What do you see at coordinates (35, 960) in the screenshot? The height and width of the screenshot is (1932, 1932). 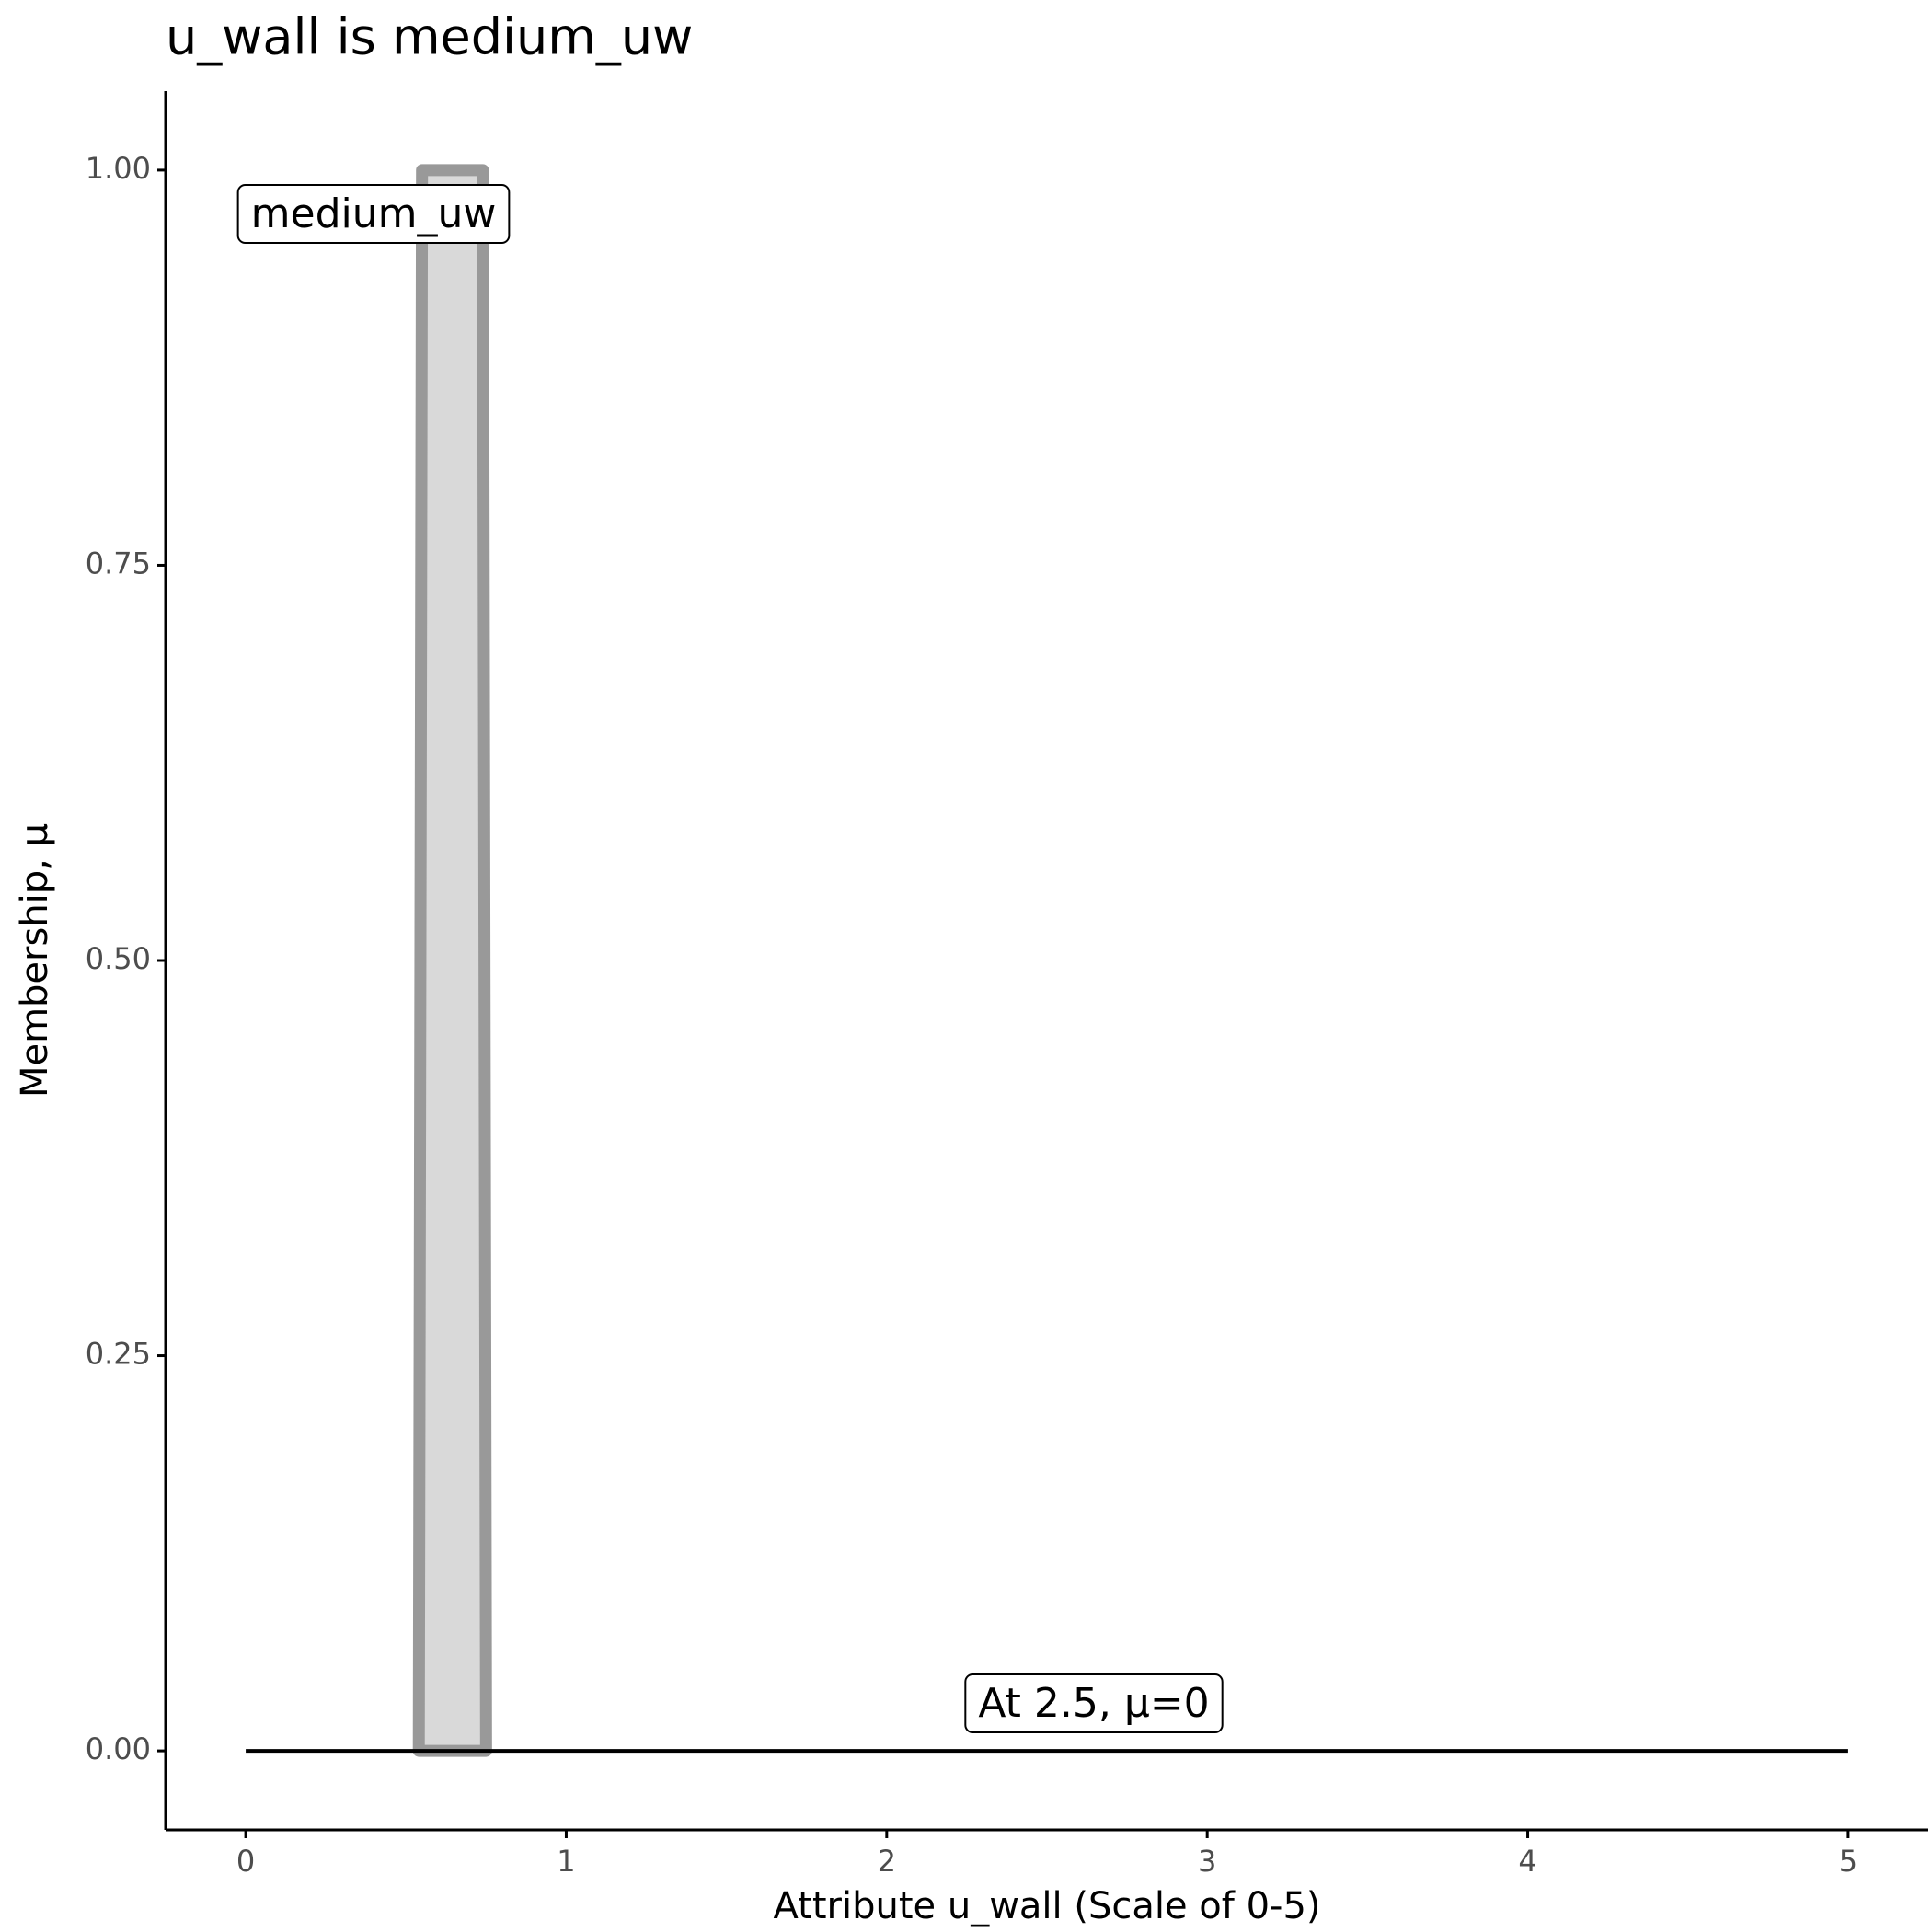 I see `y-axis-title: Membership, μ` at bounding box center [35, 960].